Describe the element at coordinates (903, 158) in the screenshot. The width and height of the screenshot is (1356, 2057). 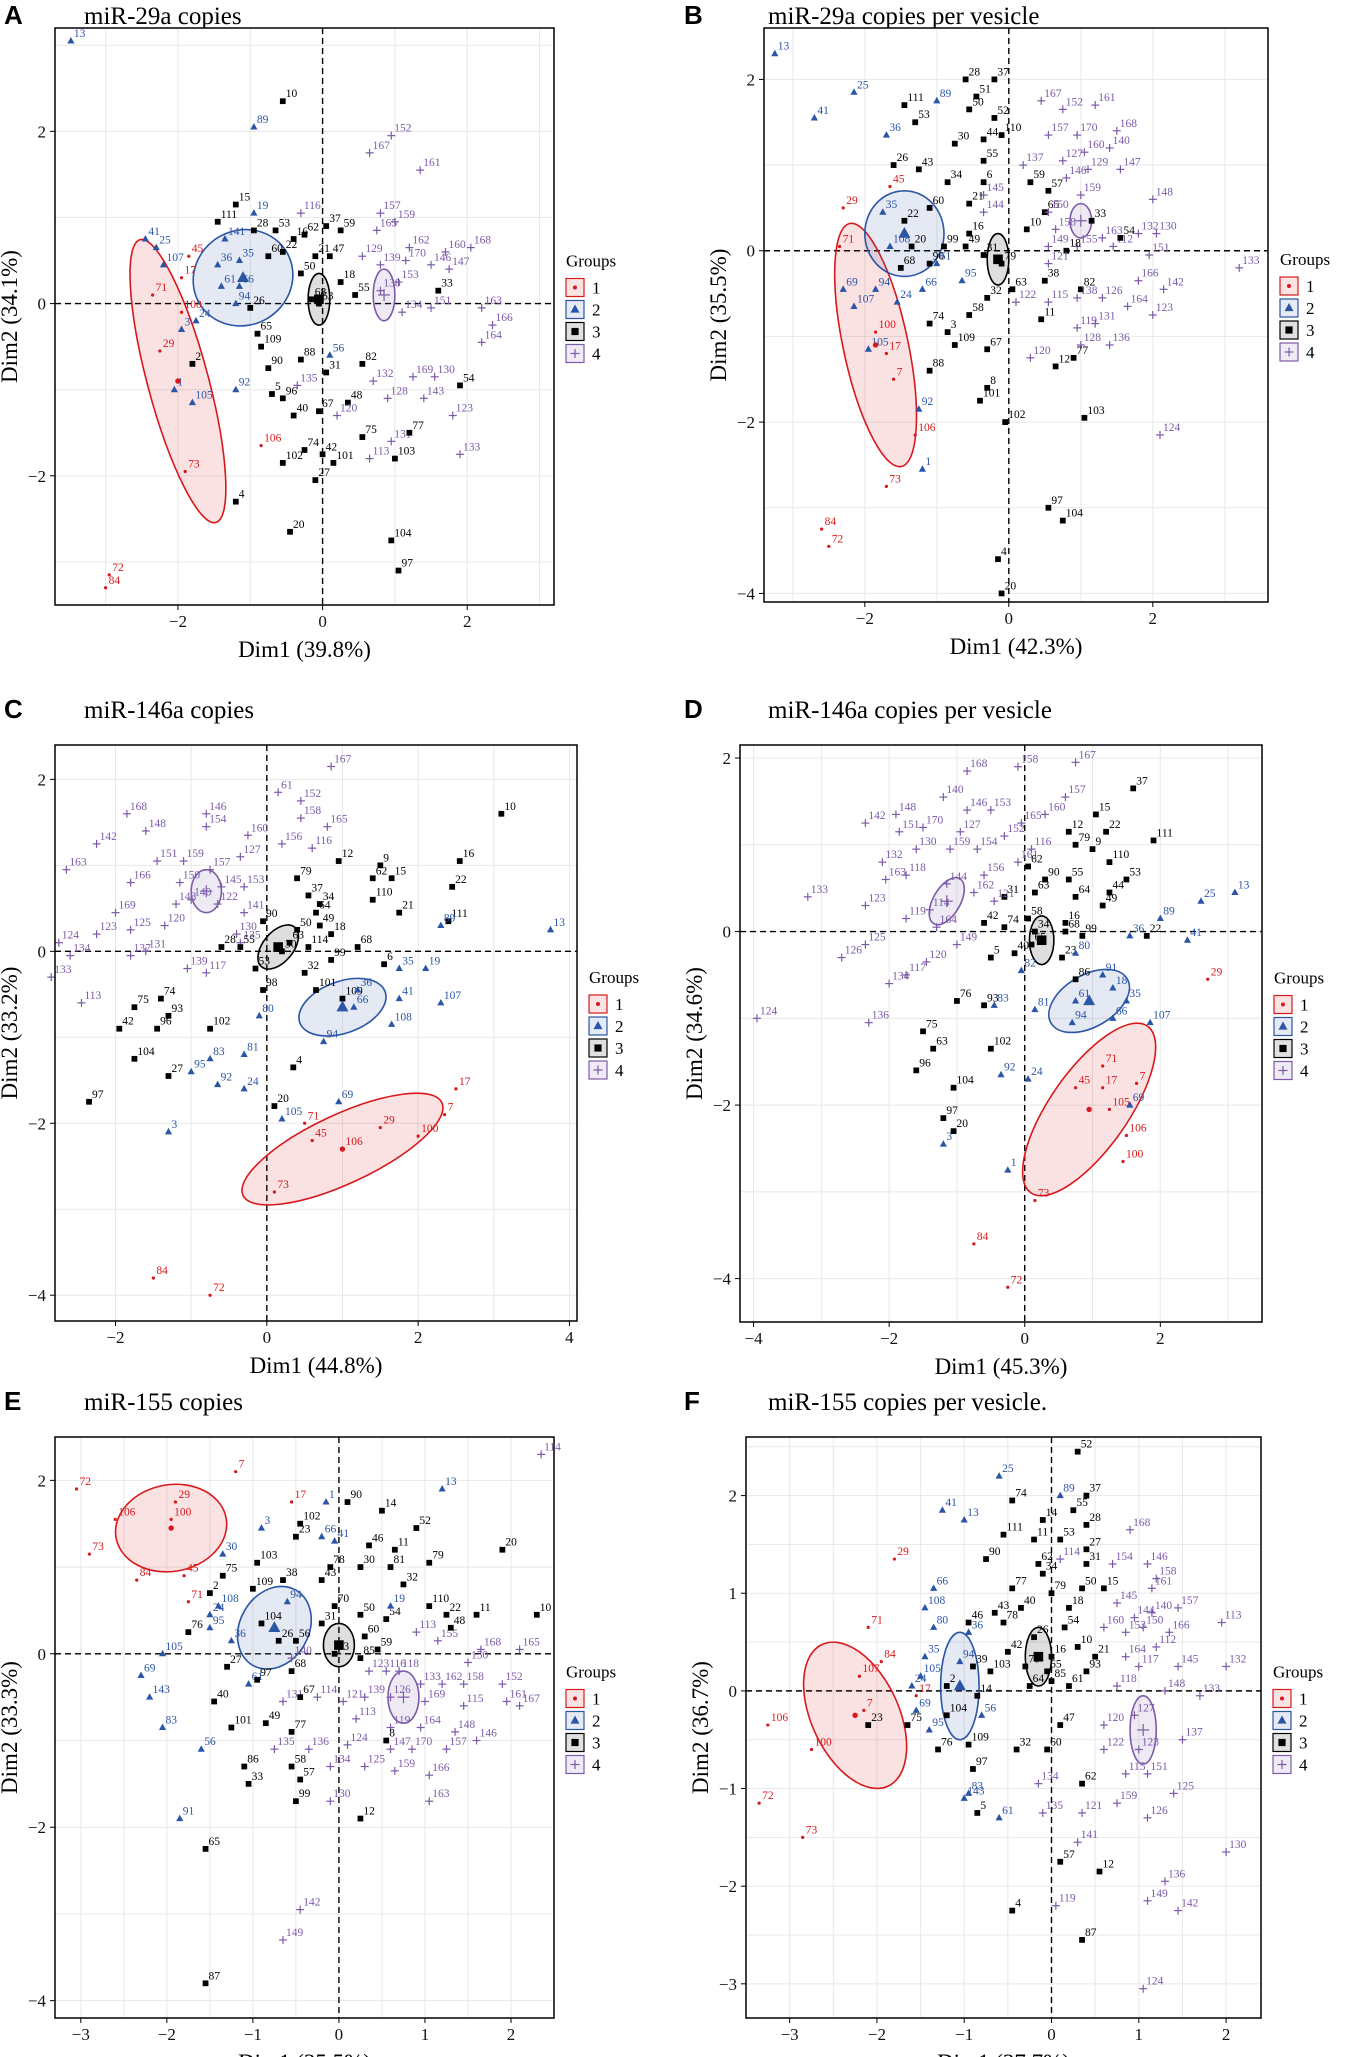
I see `point-label: 26` at that location.